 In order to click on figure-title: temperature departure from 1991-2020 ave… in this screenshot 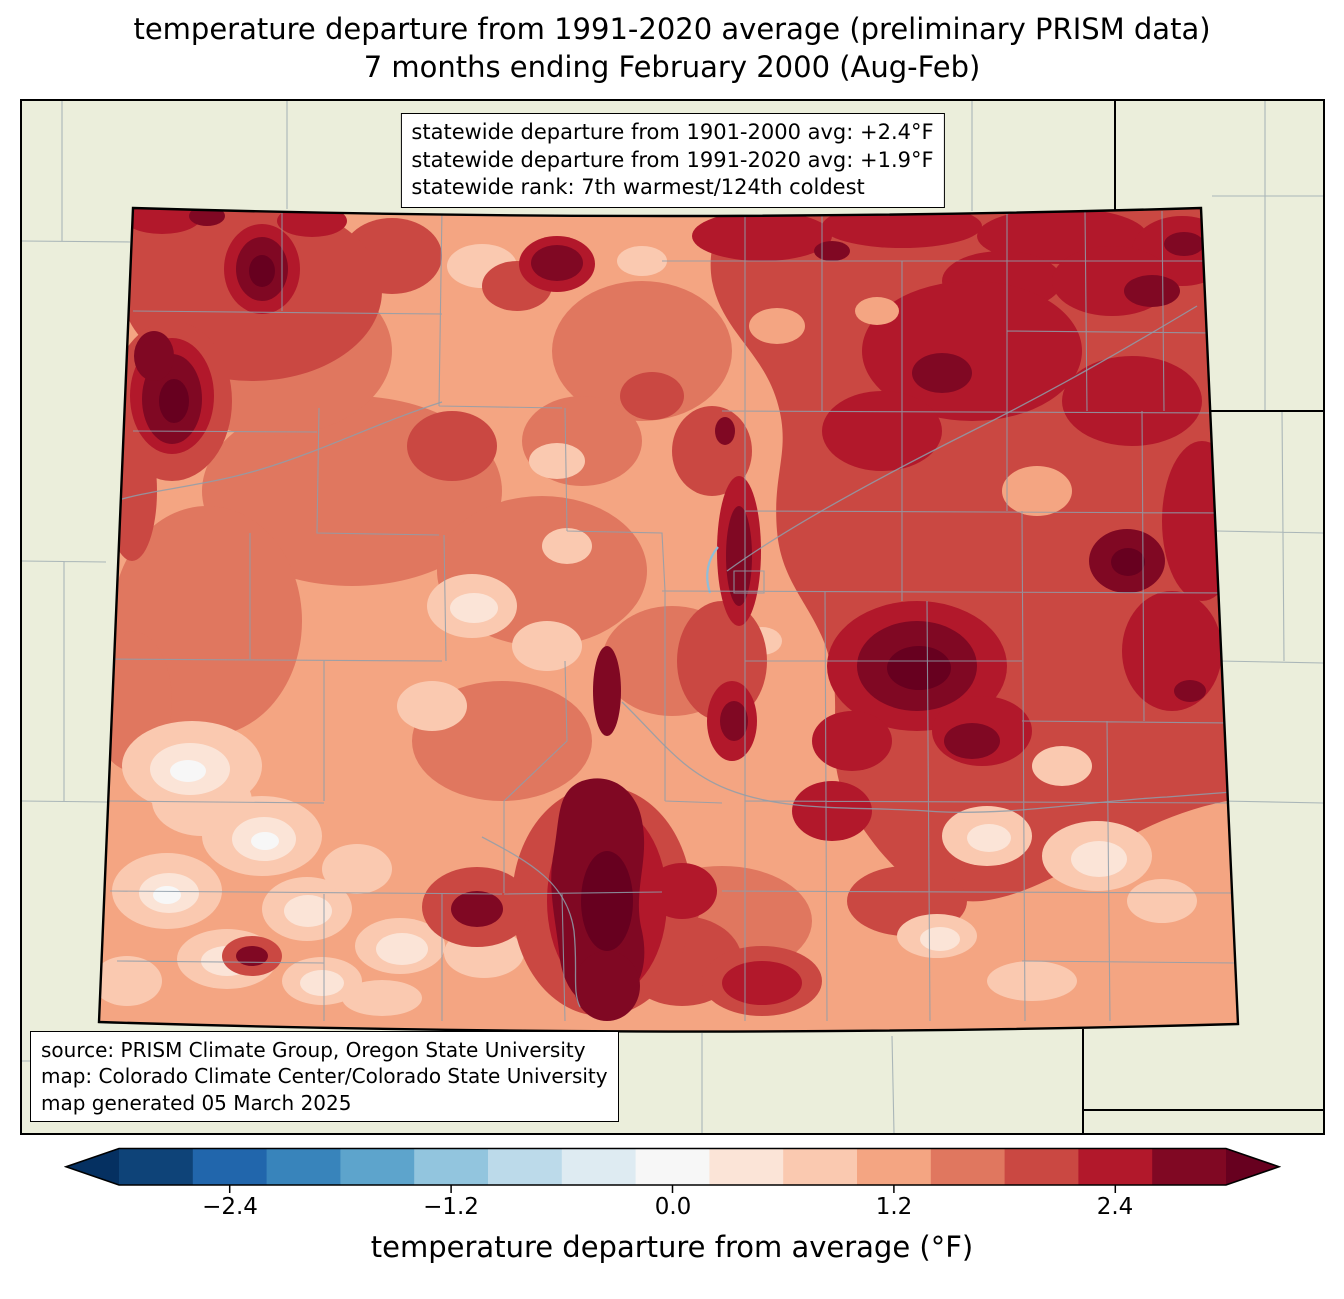, I will do `click(672, 48)`.